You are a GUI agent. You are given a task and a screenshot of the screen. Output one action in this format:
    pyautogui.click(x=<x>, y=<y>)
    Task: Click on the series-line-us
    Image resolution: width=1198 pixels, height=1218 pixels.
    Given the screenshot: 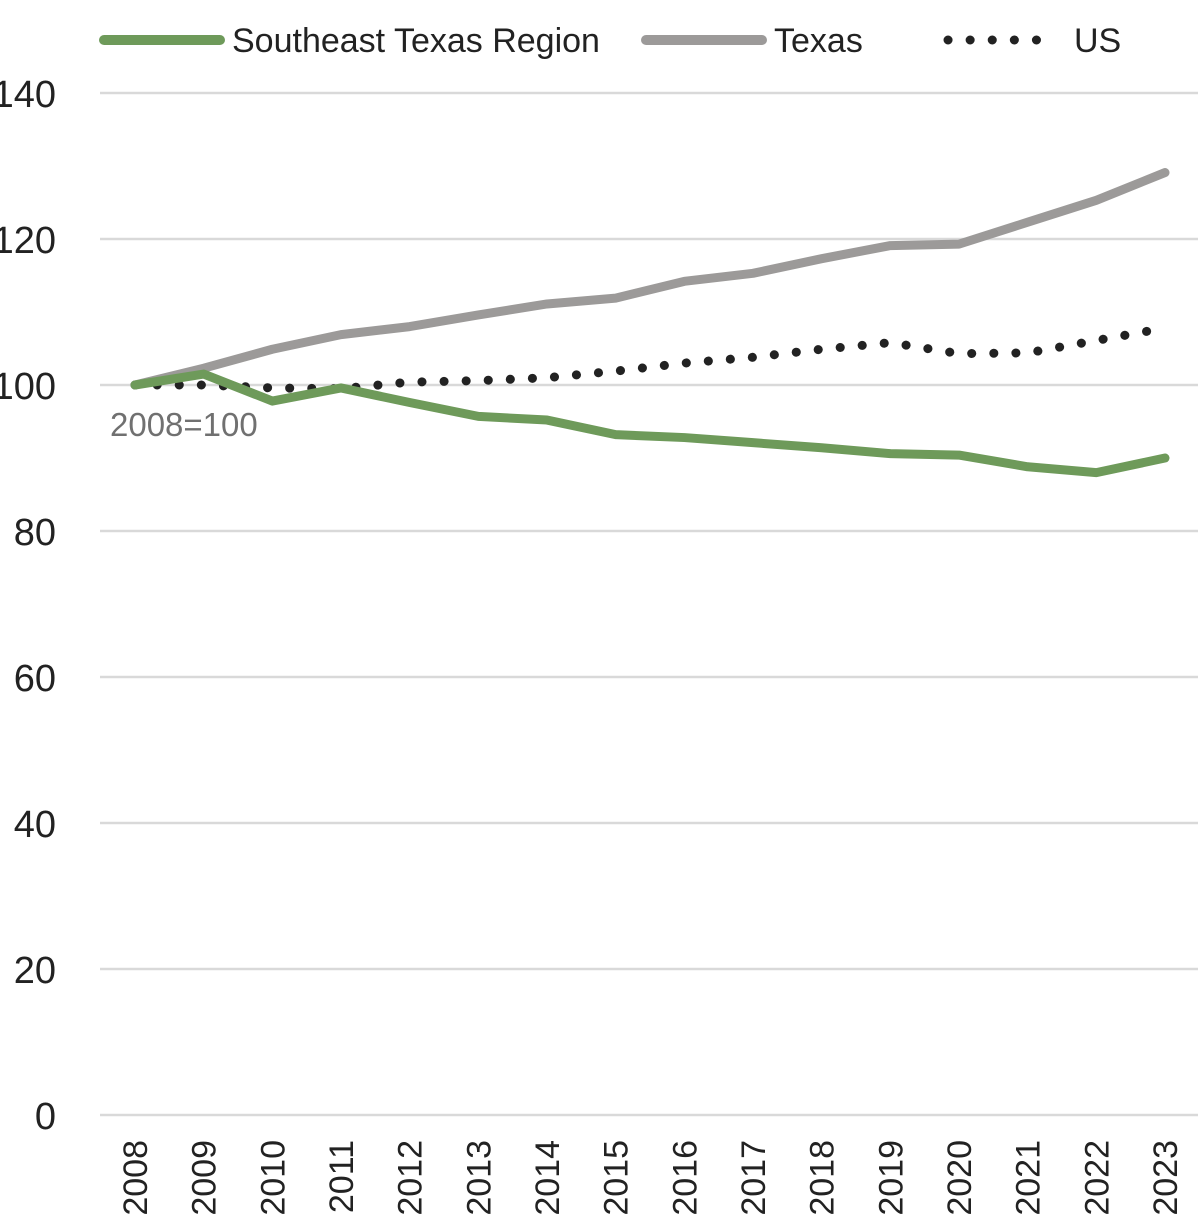 What is the action you would take?
    pyautogui.click(x=650, y=358)
    